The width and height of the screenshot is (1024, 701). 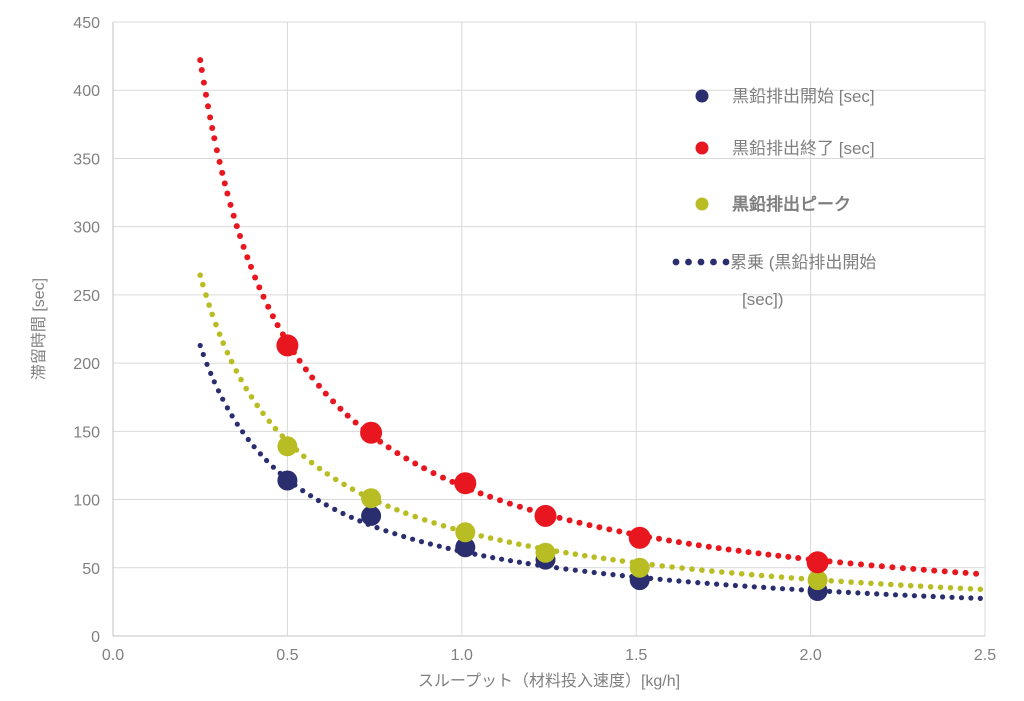 I want to click on series-start, so click(x=552, y=535).